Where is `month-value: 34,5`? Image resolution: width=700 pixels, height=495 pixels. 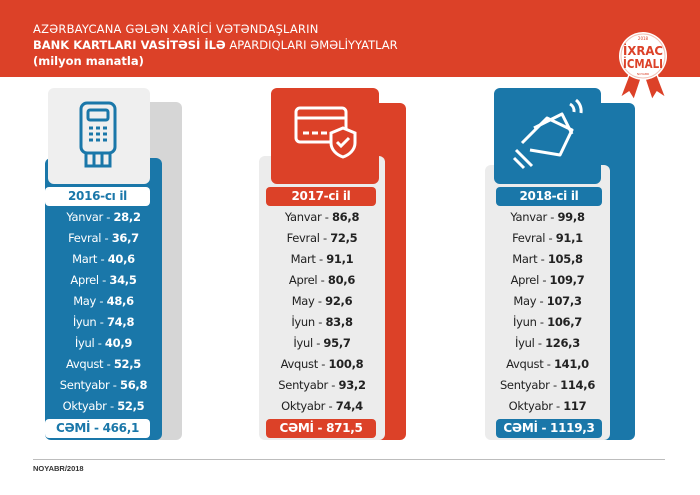
month-value: 34,5 is located at coordinates (123, 280).